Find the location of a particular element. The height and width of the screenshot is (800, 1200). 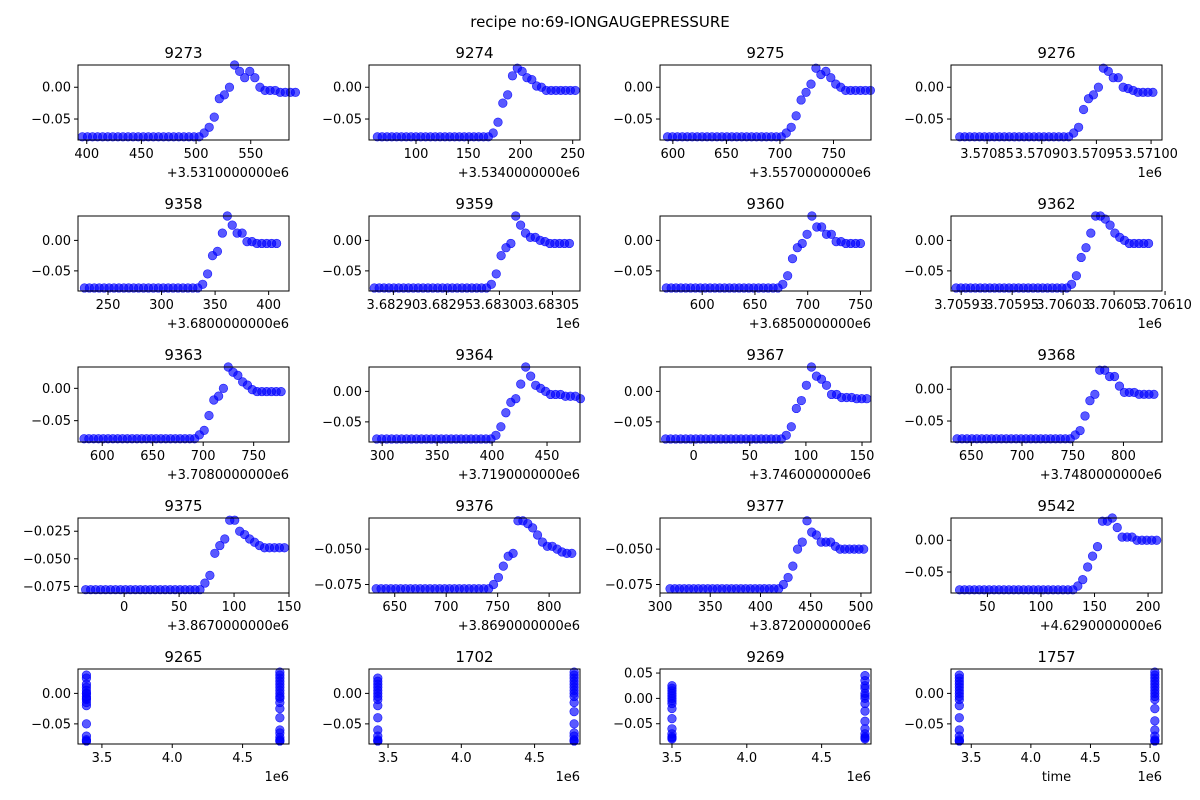

x-tick-label: 3.57095 is located at coordinates (1097, 154).